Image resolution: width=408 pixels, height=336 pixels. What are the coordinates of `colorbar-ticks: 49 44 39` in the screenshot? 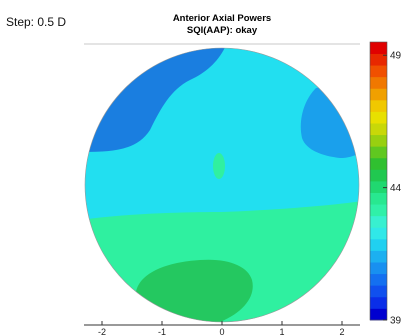 It's located at (392, 189).